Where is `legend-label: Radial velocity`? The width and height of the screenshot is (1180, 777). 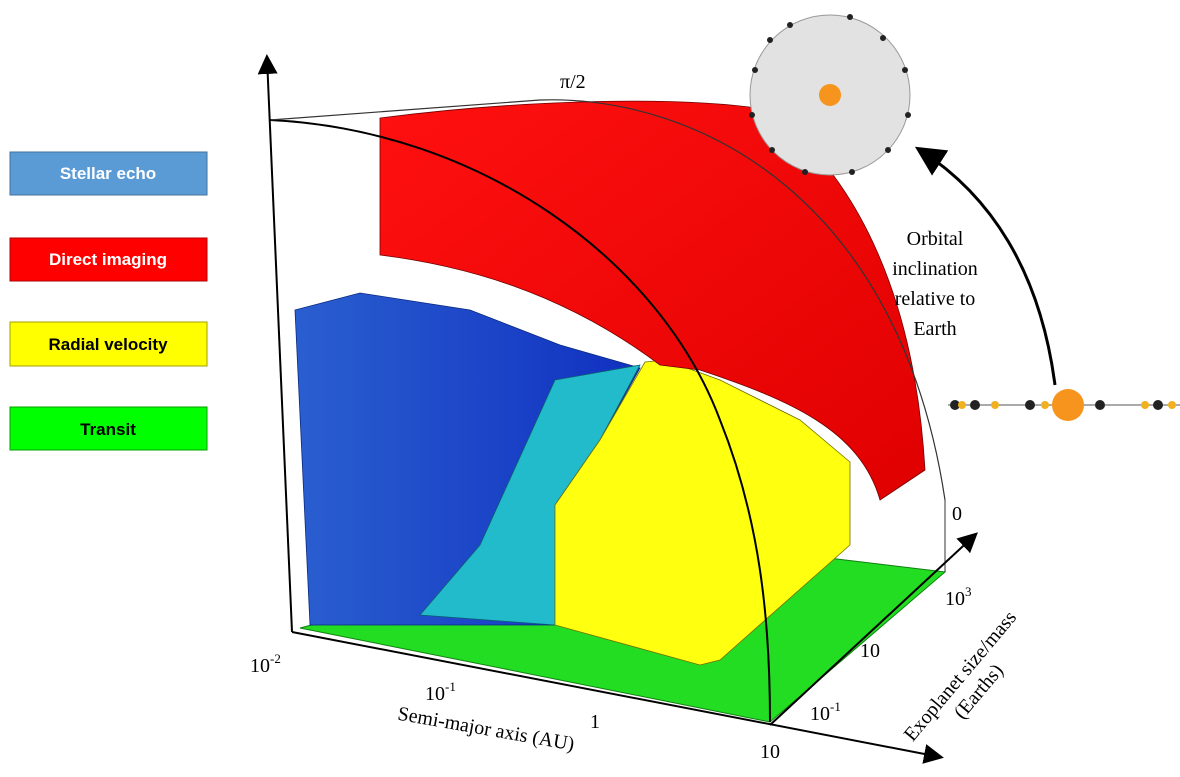
legend-label: Radial velocity is located at coordinates (108, 344).